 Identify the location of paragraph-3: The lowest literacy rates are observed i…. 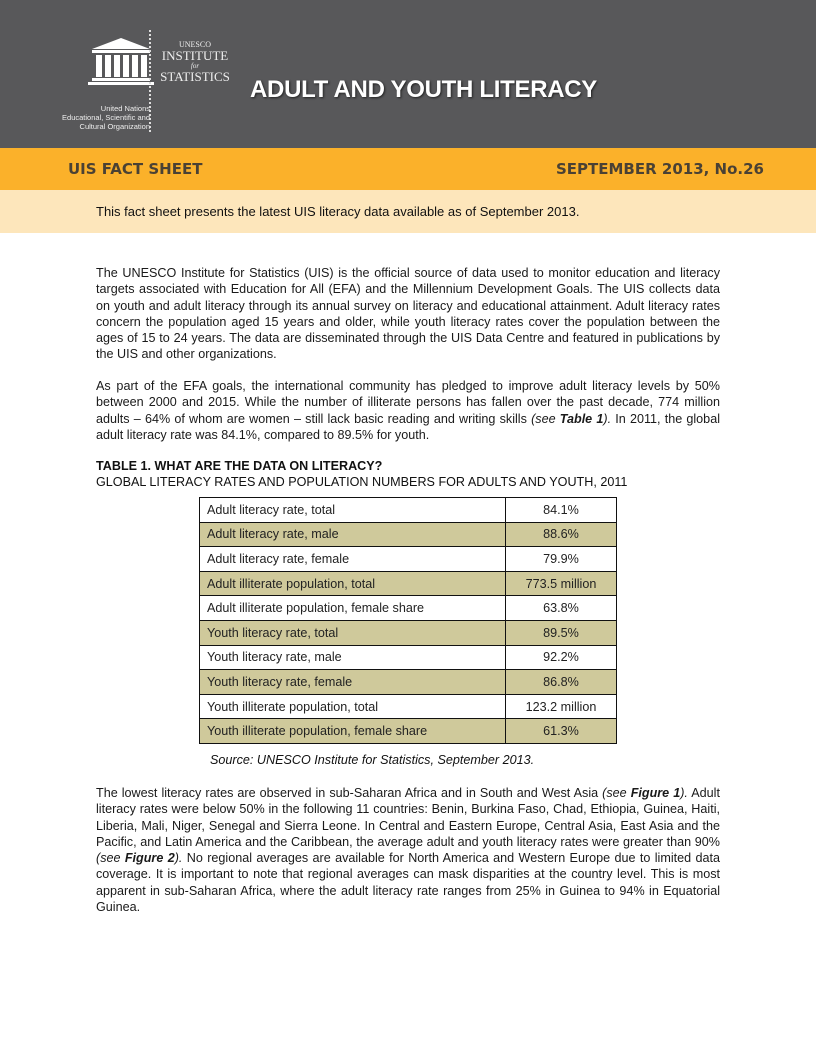
(408, 850).